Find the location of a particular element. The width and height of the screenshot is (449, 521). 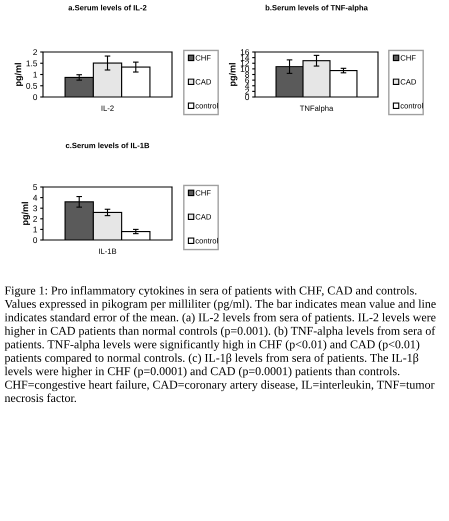

y-tick-label: 5 is located at coordinates (35, 187).